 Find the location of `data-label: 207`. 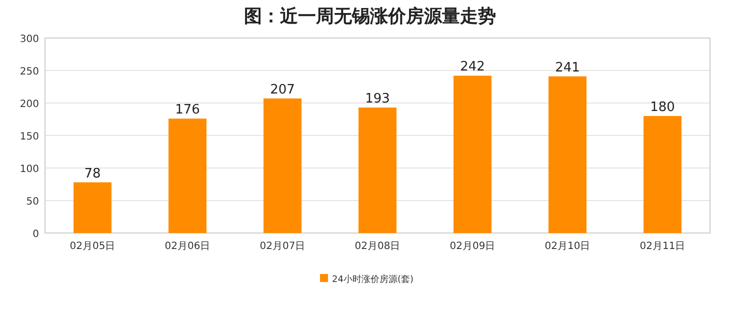

data-label: 207 is located at coordinates (282, 90).